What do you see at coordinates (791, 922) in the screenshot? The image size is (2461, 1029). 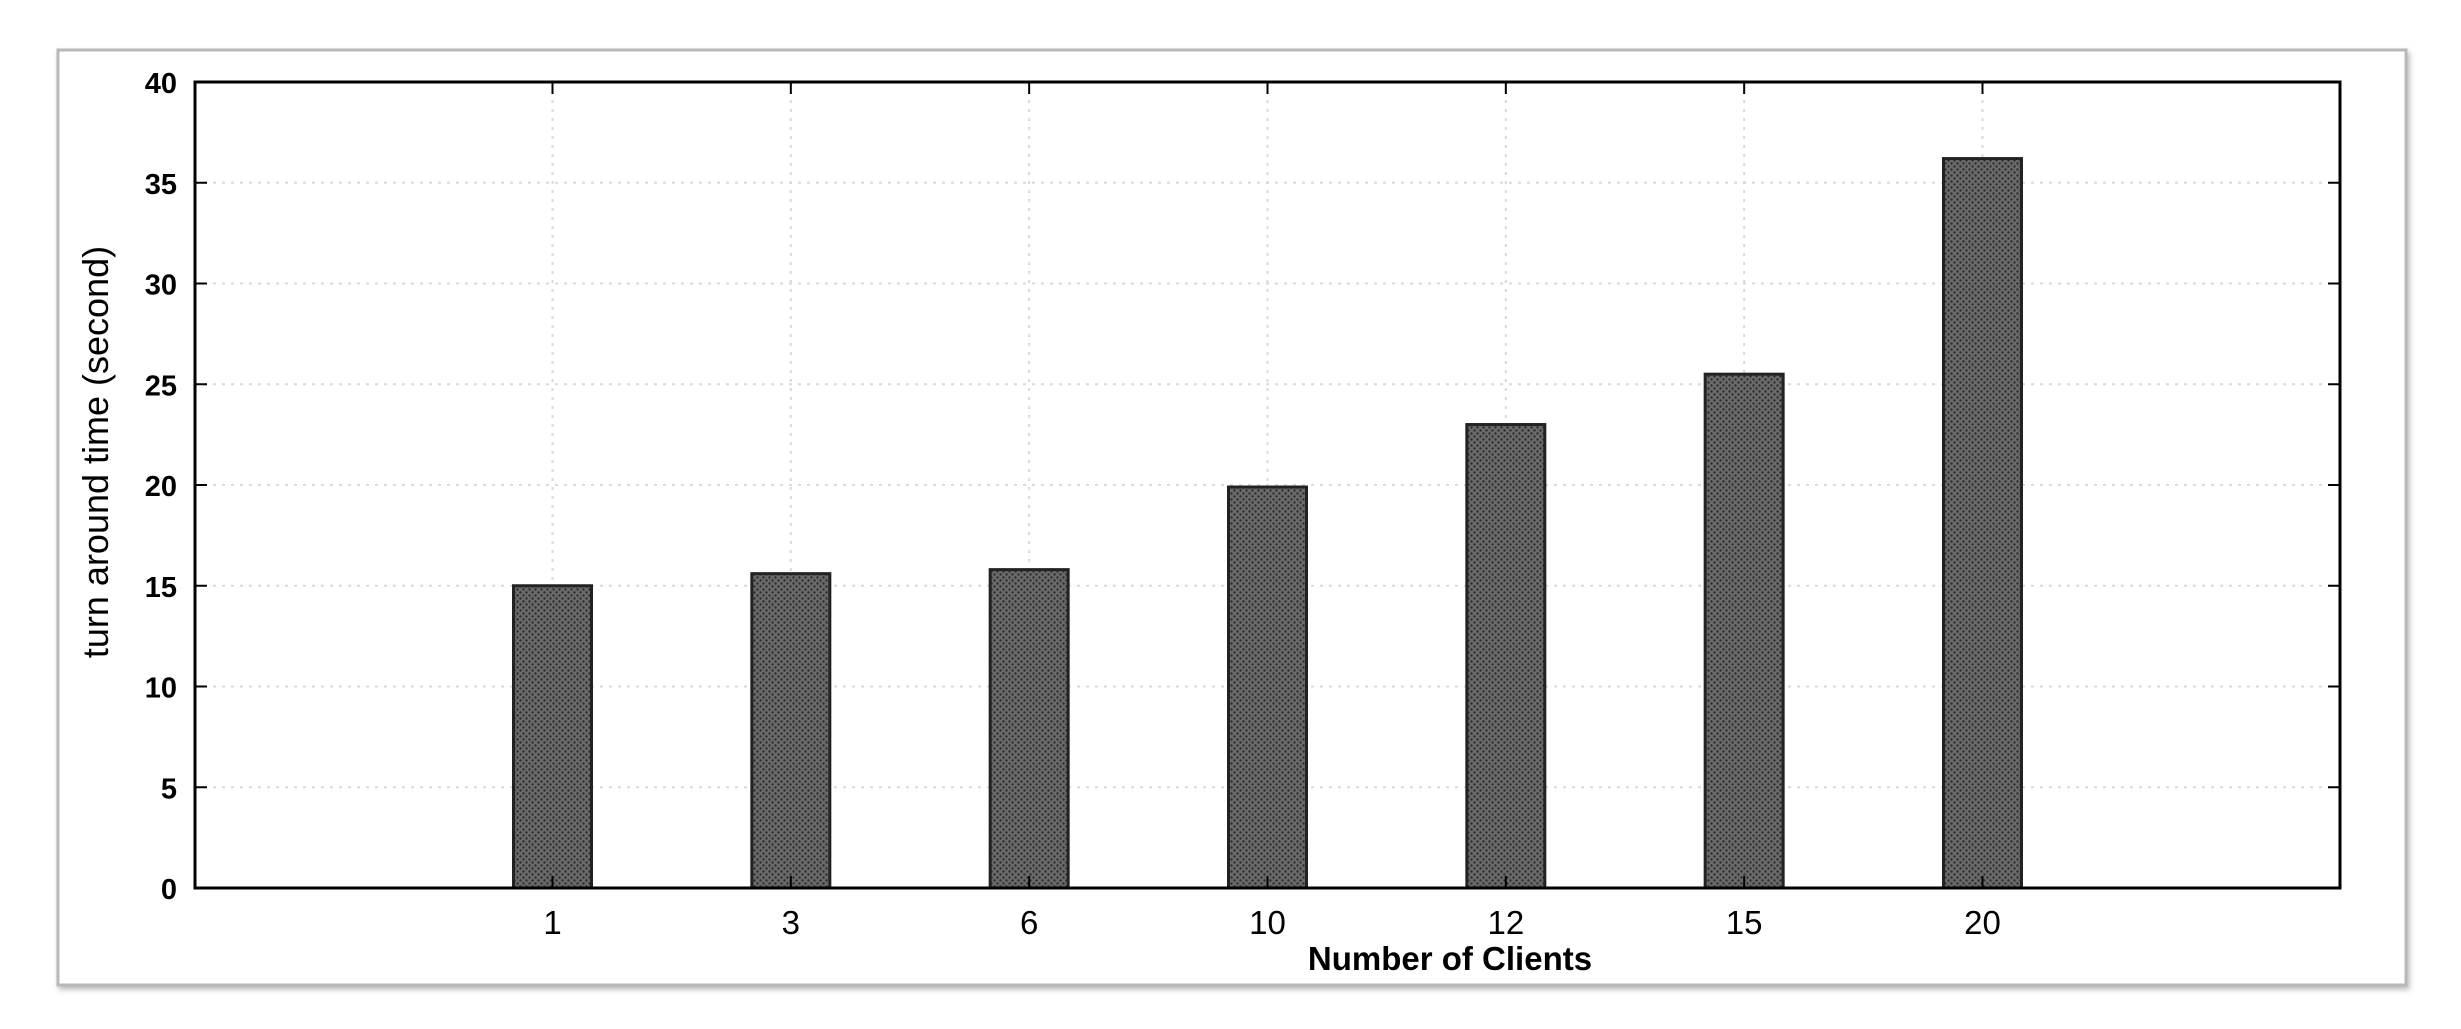 I see `x-tick-label: 3` at bounding box center [791, 922].